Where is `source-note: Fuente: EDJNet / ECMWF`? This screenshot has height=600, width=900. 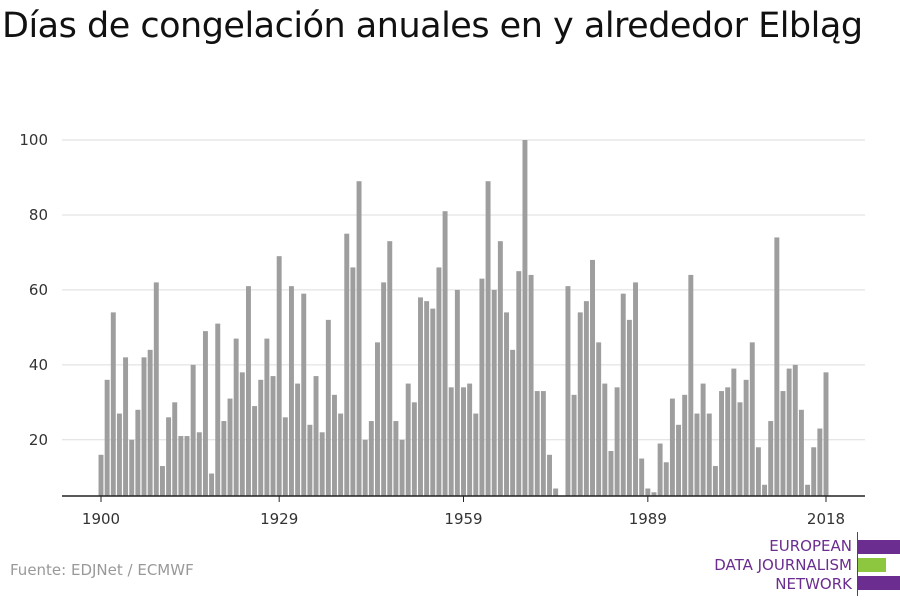
source-note: Fuente: EDJNet / ECMWF is located at coordinates (102, 570).